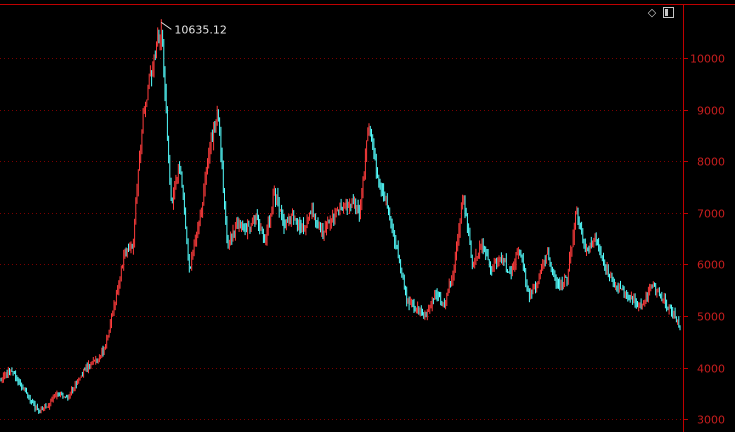 The width and height of the screenshot is (735, 432). Describe the element at coordinates (652, 12) in the screenshot. I see `diamond-icon: ◇` at that location.